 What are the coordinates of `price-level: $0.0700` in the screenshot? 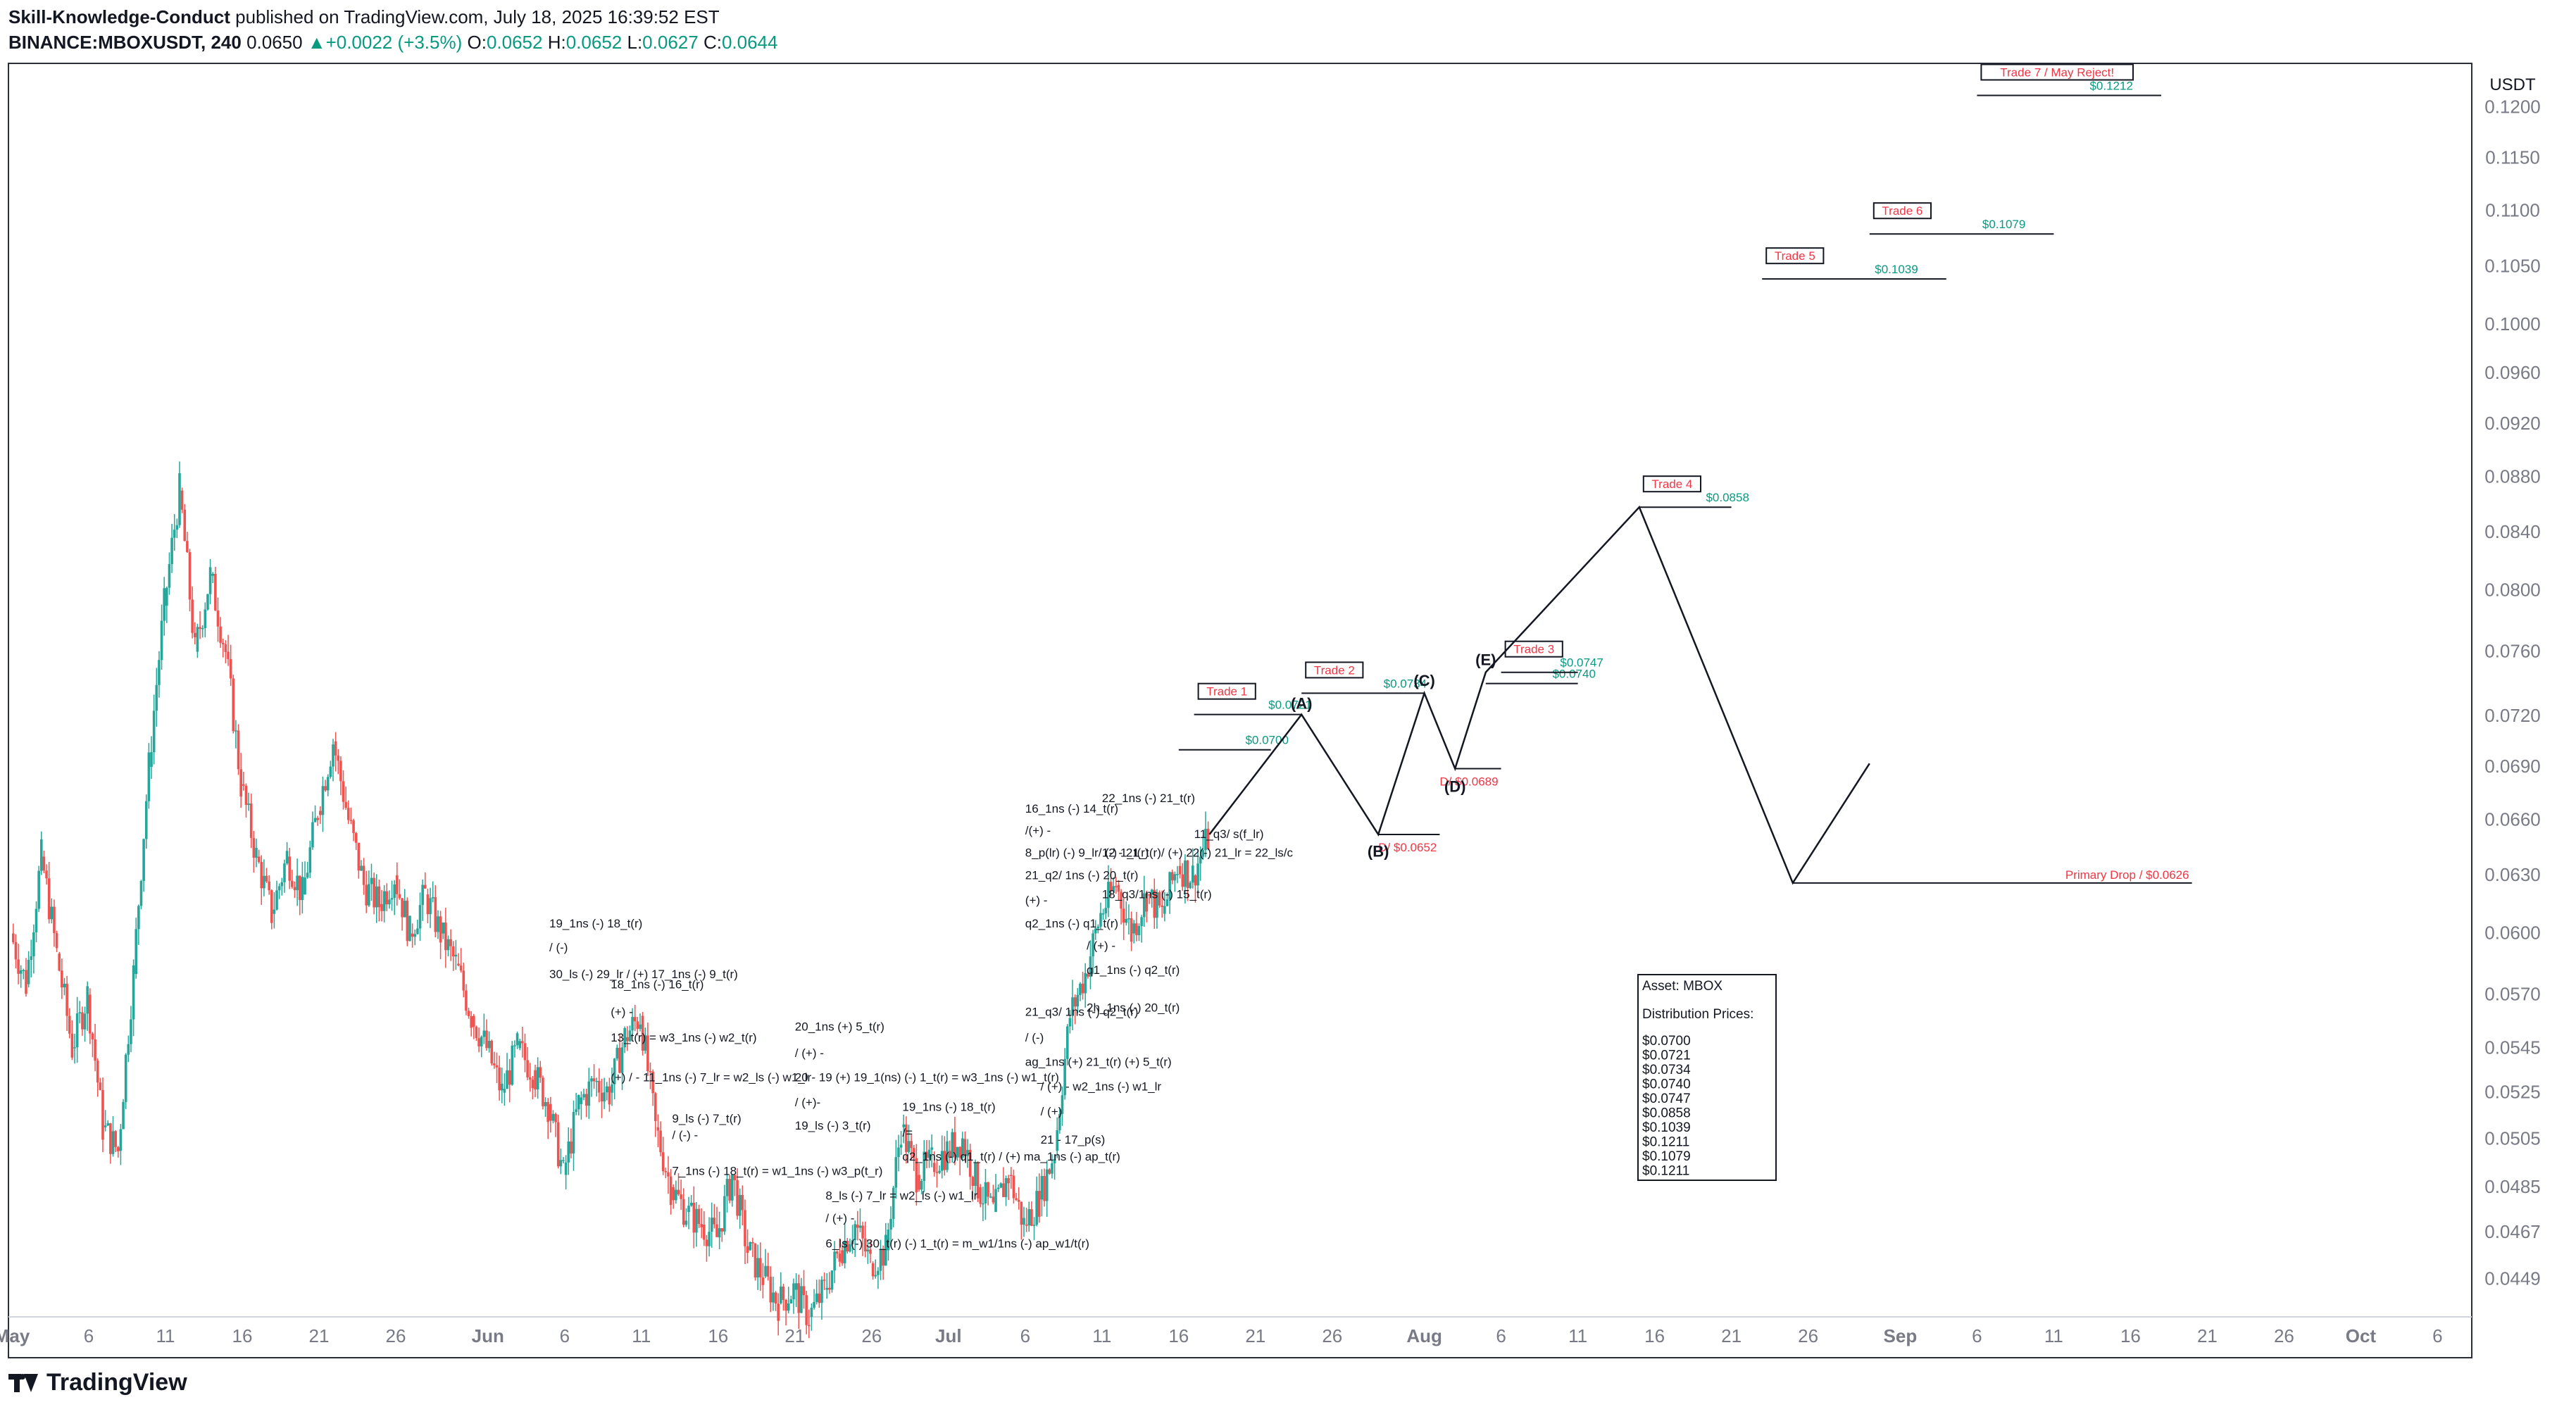 It's located at (1233, 742).